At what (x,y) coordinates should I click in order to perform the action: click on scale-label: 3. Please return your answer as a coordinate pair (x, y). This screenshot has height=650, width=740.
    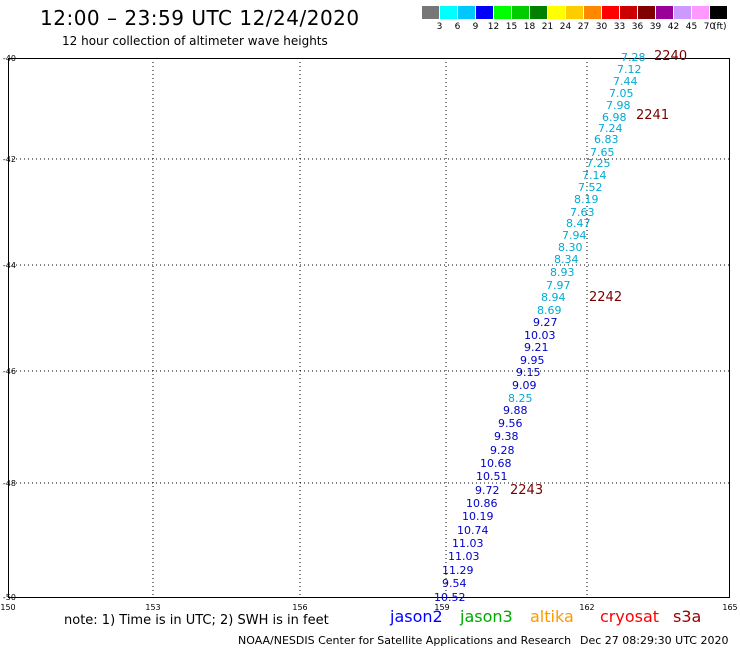
    Looking at the image, I should click on (439, 27).